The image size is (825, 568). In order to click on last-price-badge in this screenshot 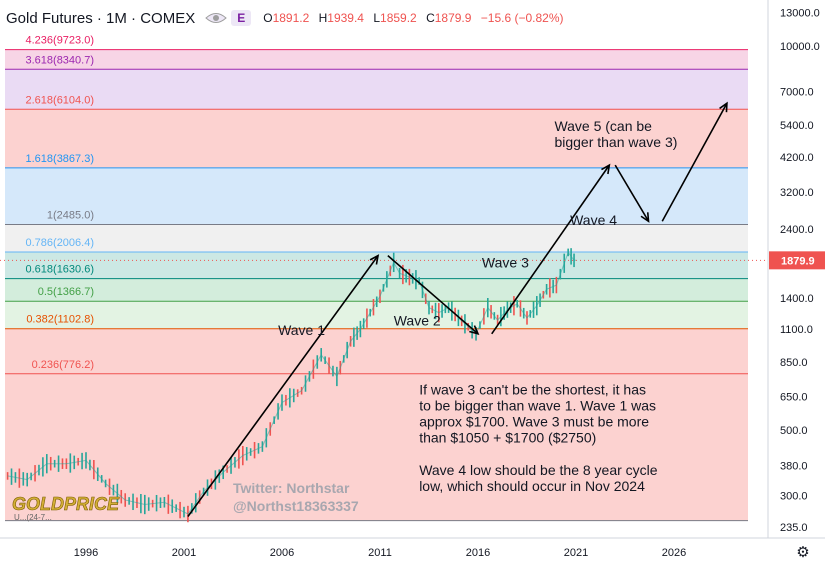, I will do `click(797, 260)`.